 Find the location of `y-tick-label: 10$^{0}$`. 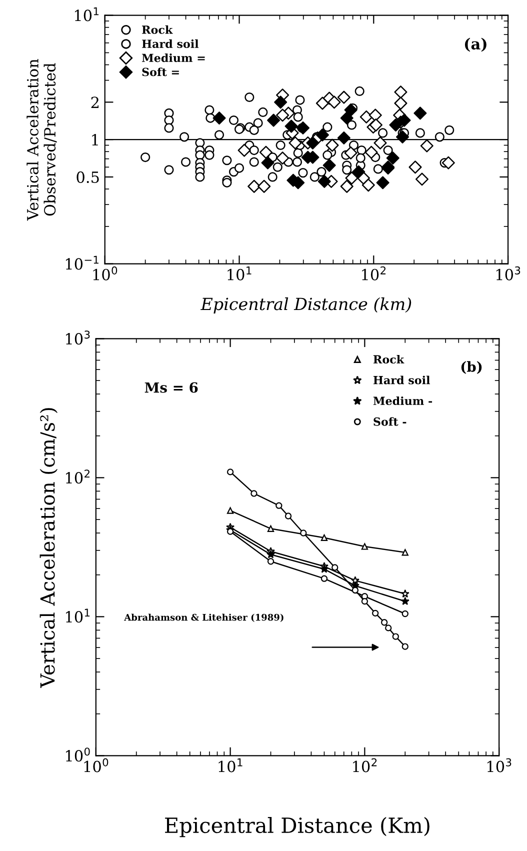

y-tick-label: 10$^{0}$ is located at coordinates (78, 755).